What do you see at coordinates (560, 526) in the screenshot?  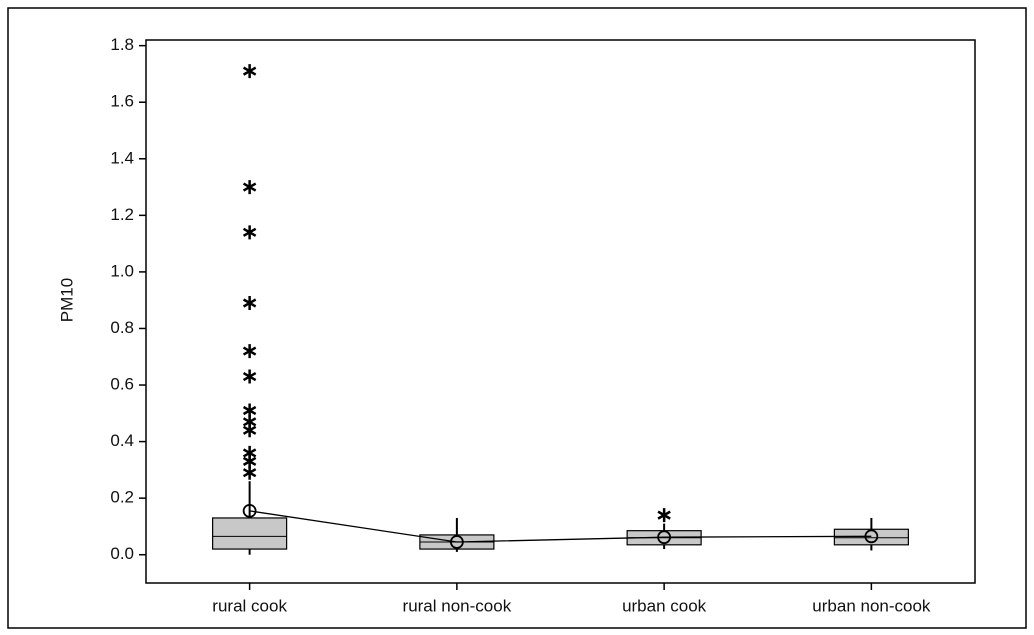 I see `mean-line` at bounding box center [560, 526].